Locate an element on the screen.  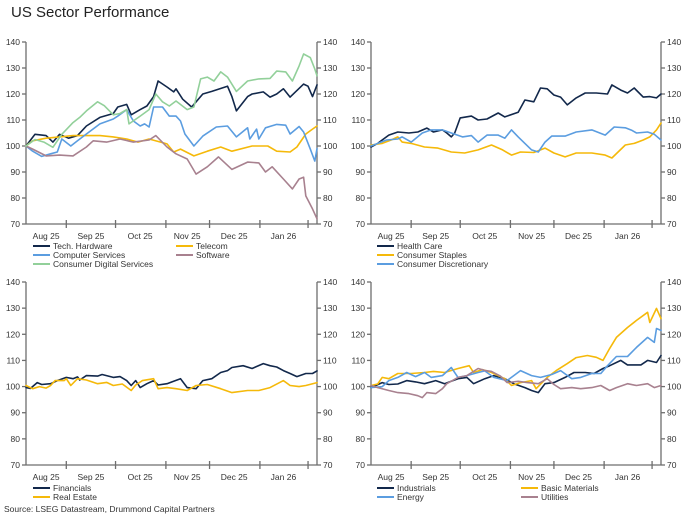
legend-label: Energy is located at coordinates (411, 497).